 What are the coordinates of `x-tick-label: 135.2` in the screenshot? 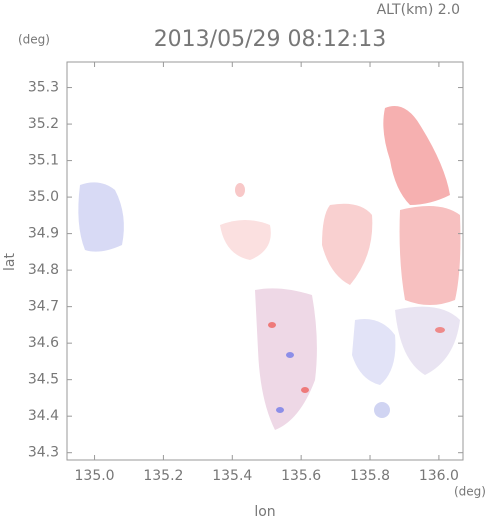 It's located at (163, 476).